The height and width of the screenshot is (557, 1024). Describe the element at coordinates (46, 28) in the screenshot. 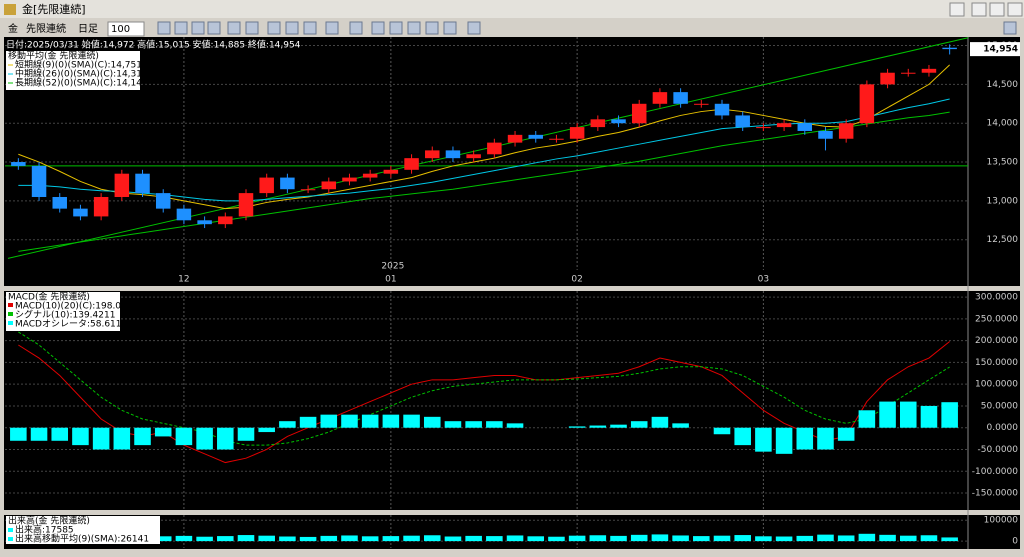

I see `contract: 先限連続` at that location.